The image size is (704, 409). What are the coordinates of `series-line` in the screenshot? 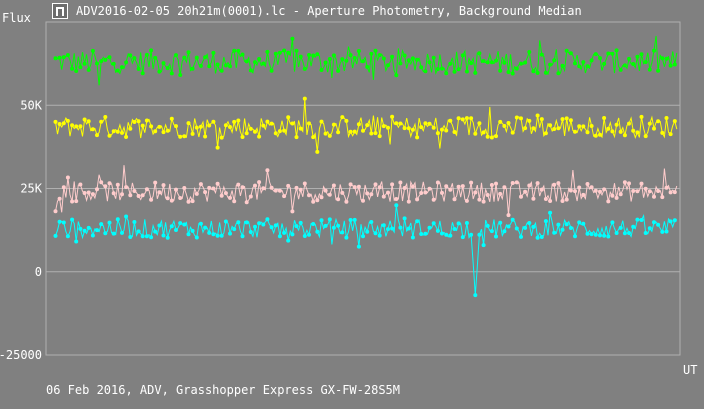 It's located at (366, 190).